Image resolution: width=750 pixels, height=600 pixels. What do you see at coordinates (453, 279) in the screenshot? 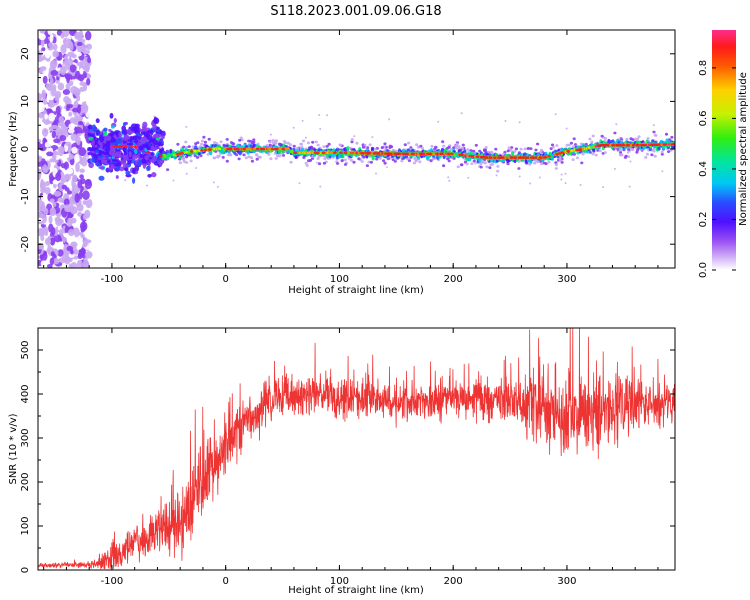
I see `x-tick-label: 200` at bounding box center [453, 279].